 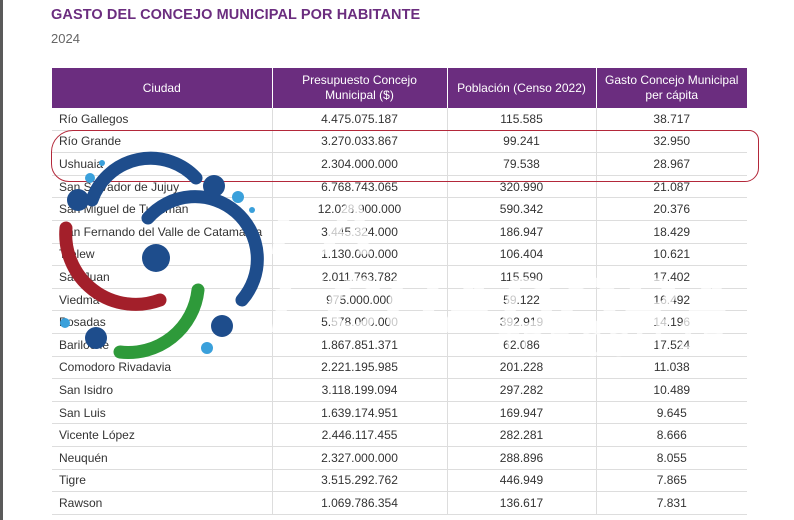 I want to click on table-row: Tigre 3.515.292.762 446.949 7.865, so click(x=399, y=481).